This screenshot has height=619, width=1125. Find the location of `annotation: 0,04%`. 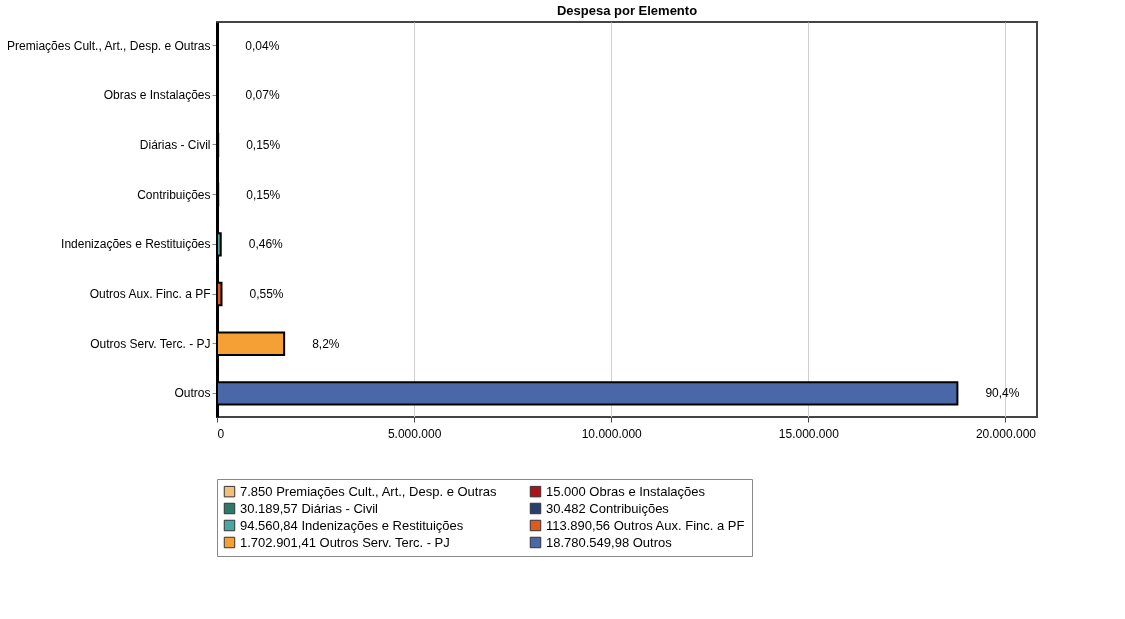

annotation: 0,04% is located at coordinates (262, 45).